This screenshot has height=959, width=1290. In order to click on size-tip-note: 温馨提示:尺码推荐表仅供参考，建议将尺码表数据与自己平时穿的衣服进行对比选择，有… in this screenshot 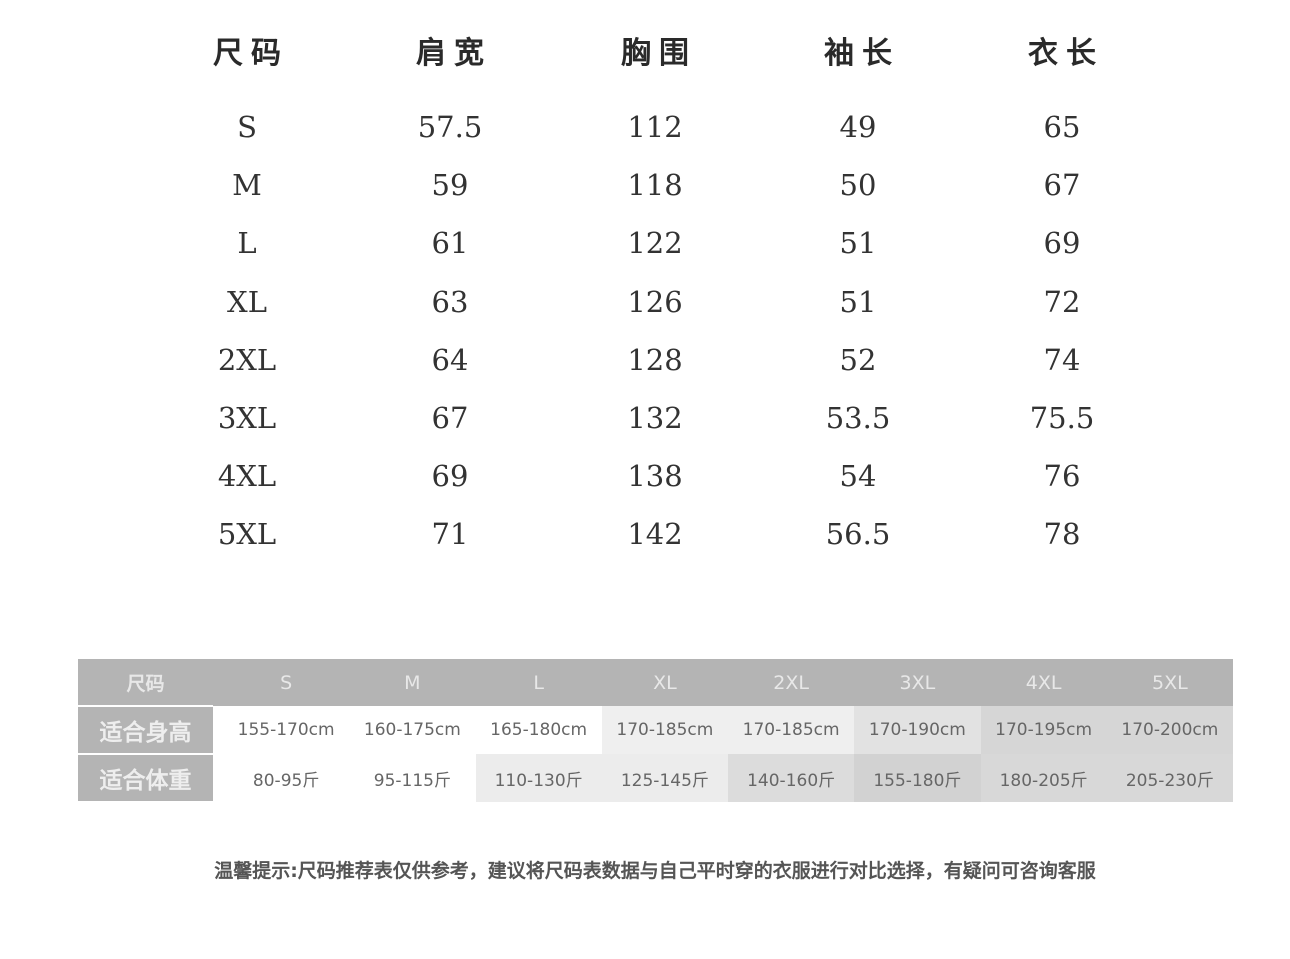, I will do `click(655, 871)`.